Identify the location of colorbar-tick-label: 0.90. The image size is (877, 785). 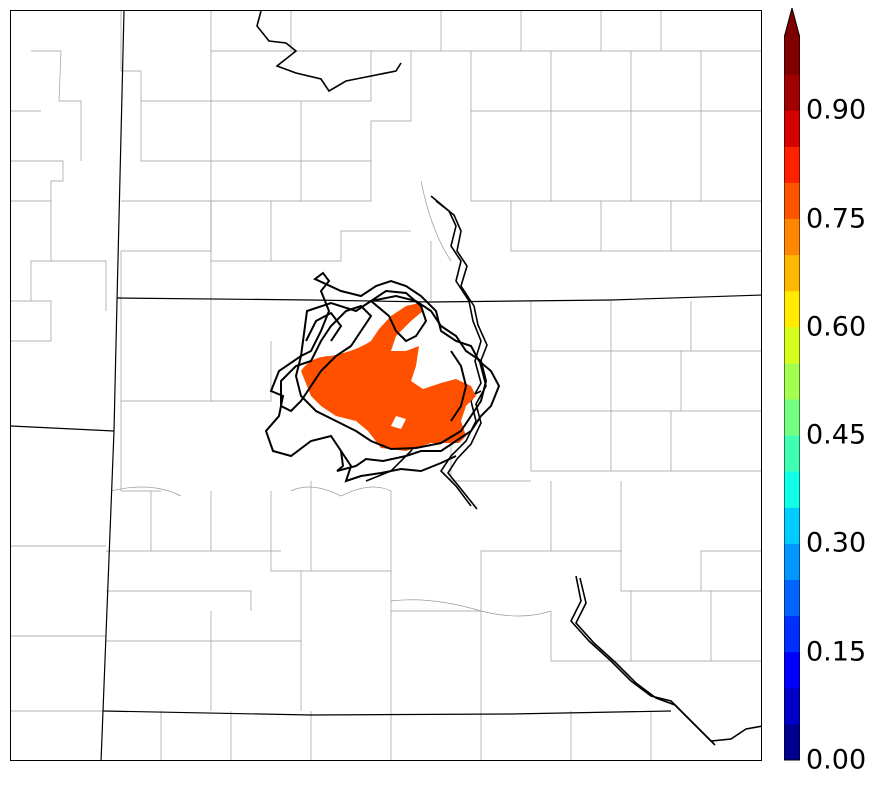
(836, 110).